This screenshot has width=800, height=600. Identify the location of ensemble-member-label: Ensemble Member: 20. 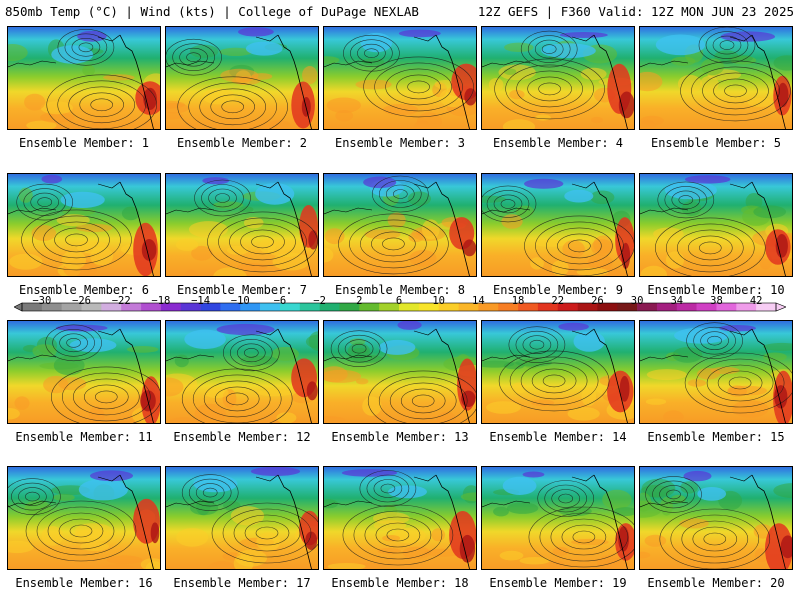
(716, 583).